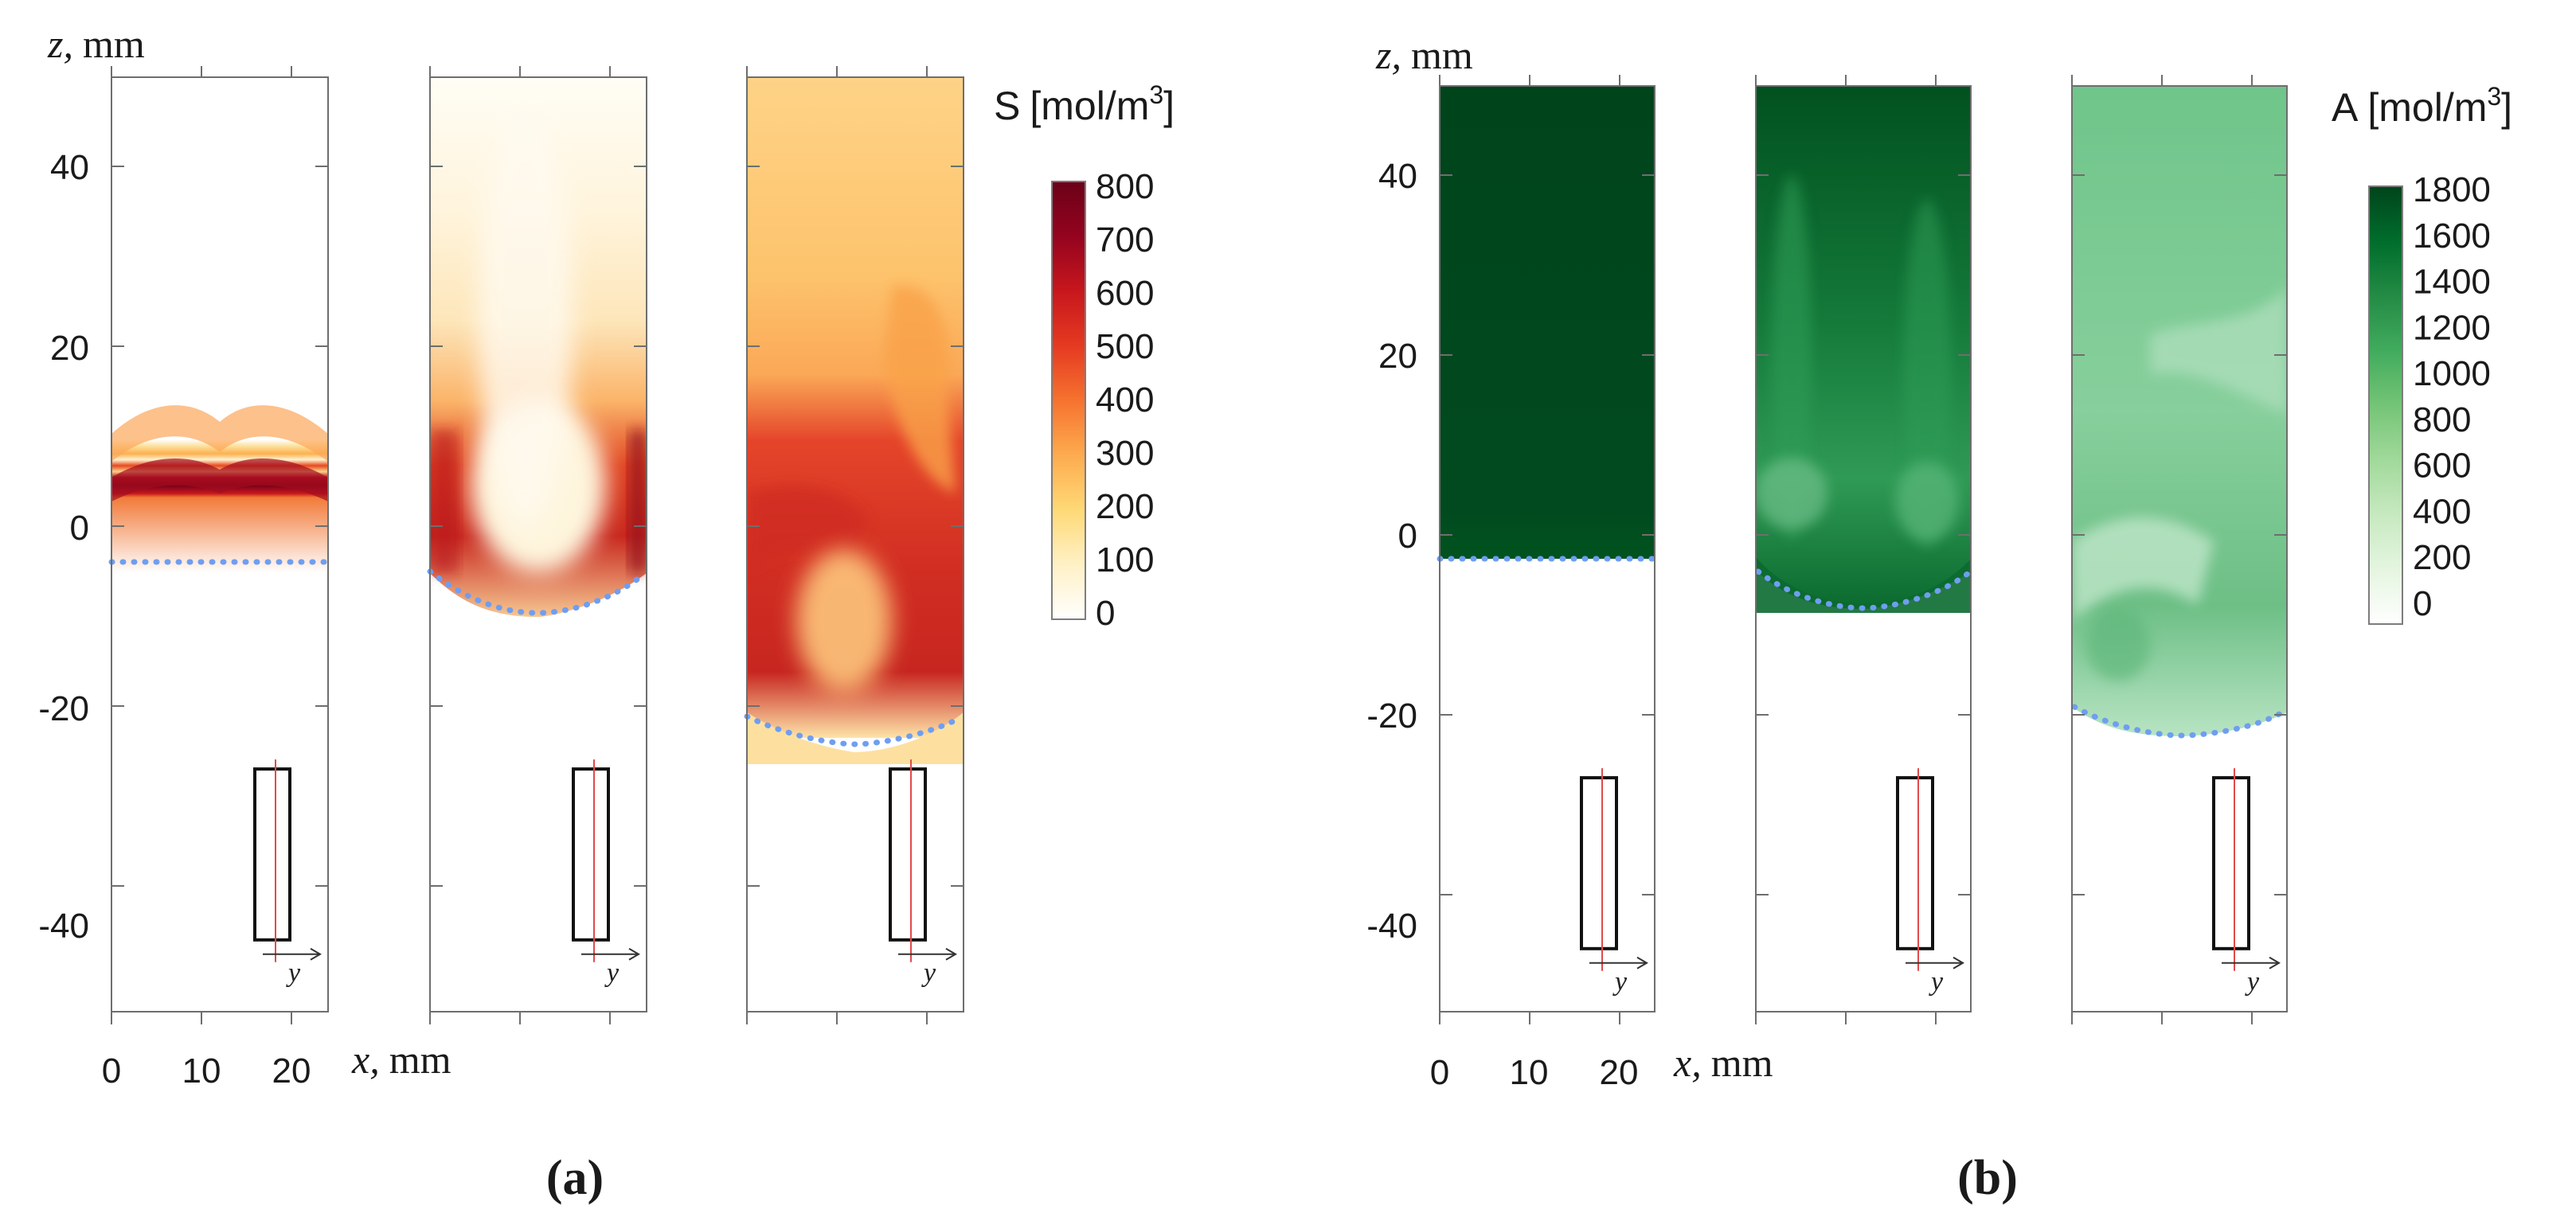 This screenshot has width=2576, height=1229. I want to click on lower-front-band, so click(856, 738).